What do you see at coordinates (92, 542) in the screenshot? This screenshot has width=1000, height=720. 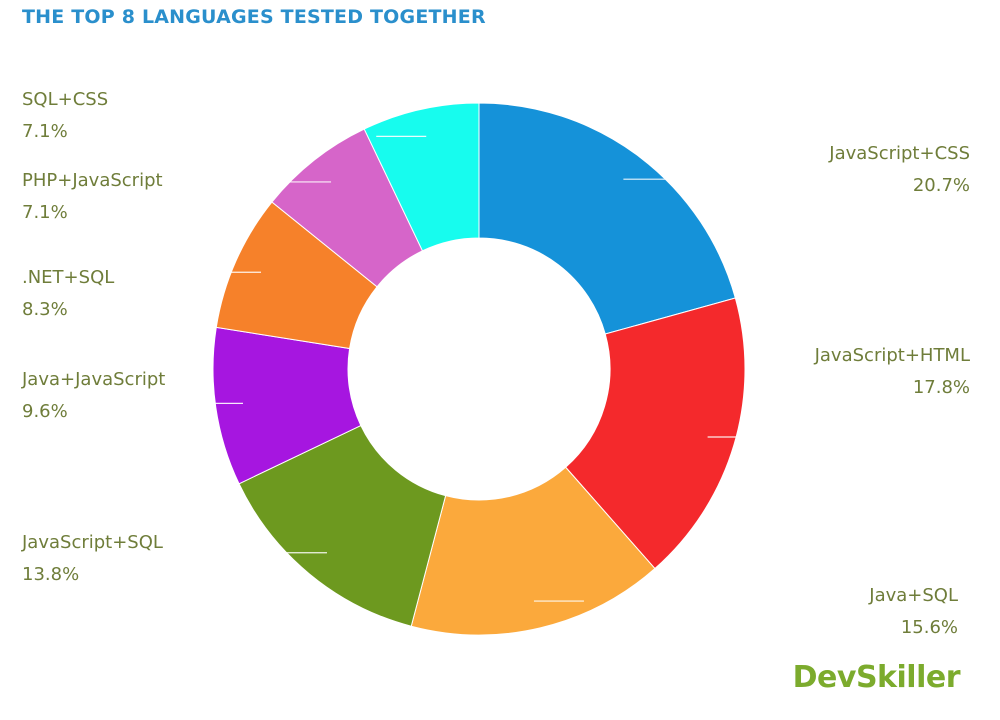 I see `category-label: JavaScript+SQL` at bounding box center [92, 542].